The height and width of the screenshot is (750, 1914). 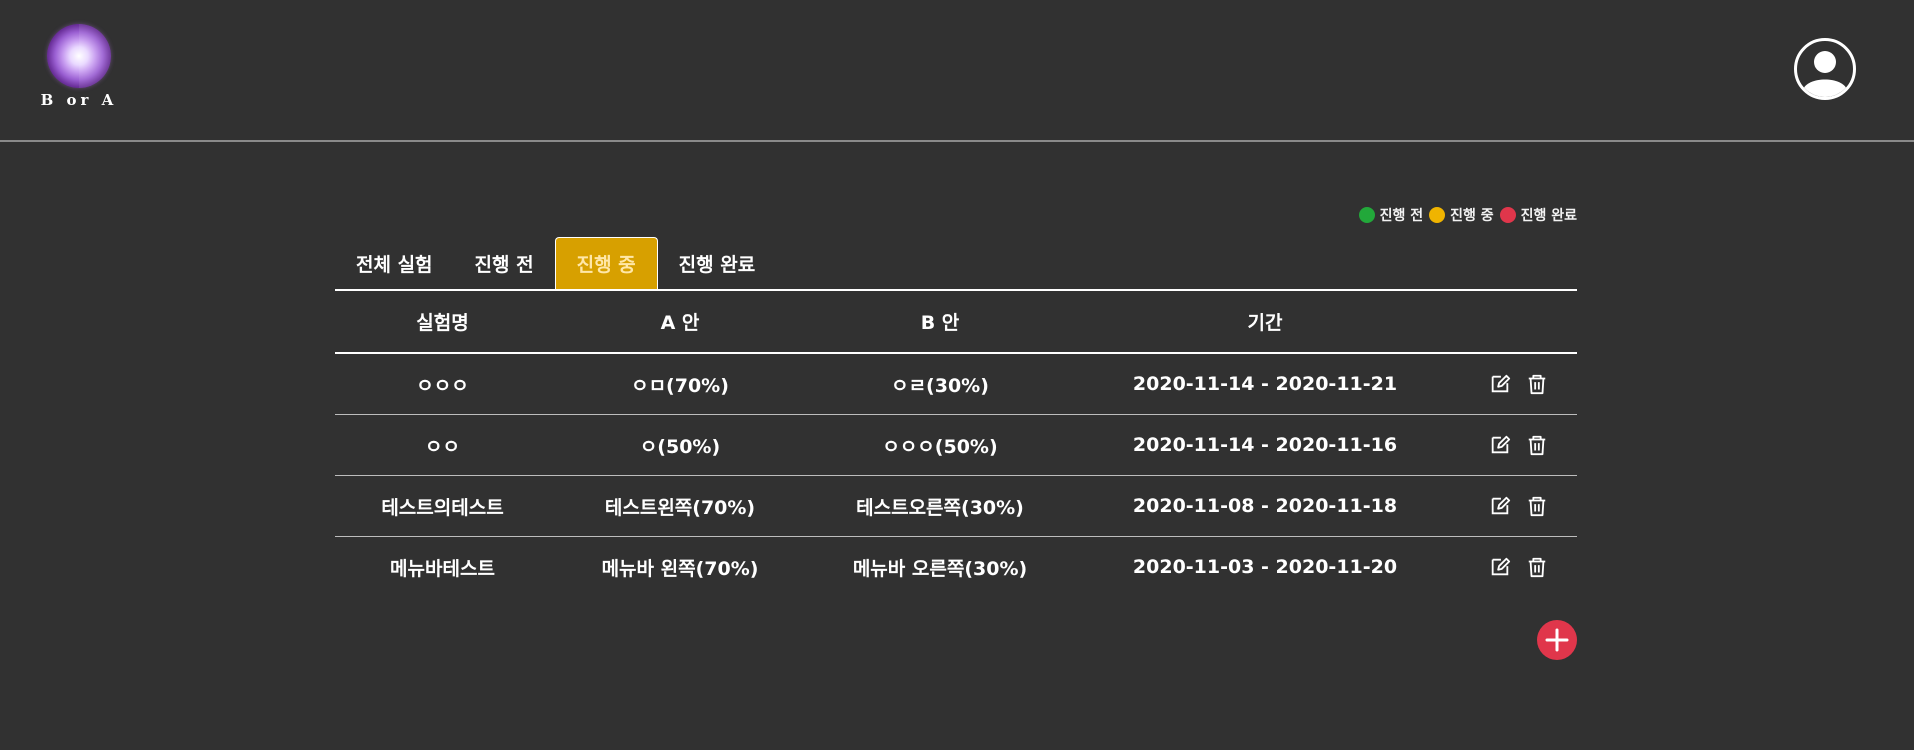 I want to click on add-experiment-button, so click(x=1557, y=640).